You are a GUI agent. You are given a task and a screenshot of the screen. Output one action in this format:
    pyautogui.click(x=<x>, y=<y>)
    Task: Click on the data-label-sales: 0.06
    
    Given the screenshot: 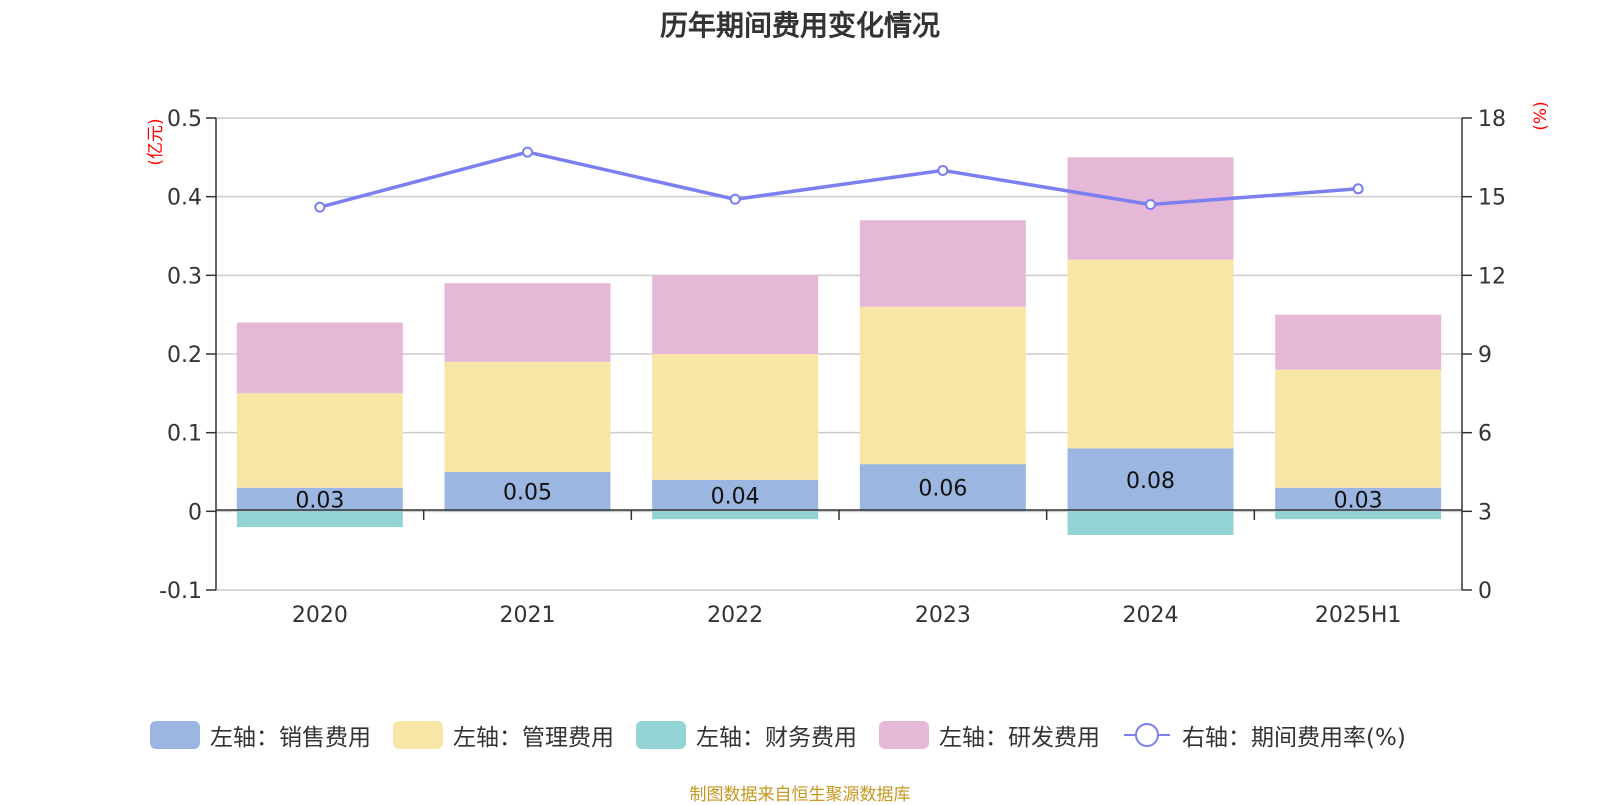 What is the action you would take?
    pyautogui.click(x=942, y=489)
    